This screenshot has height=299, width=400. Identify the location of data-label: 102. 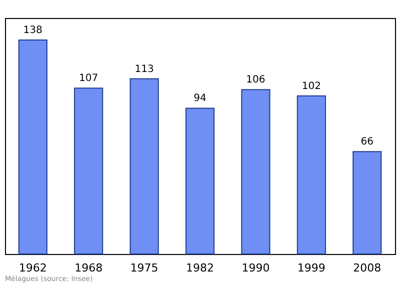
(311, 86).